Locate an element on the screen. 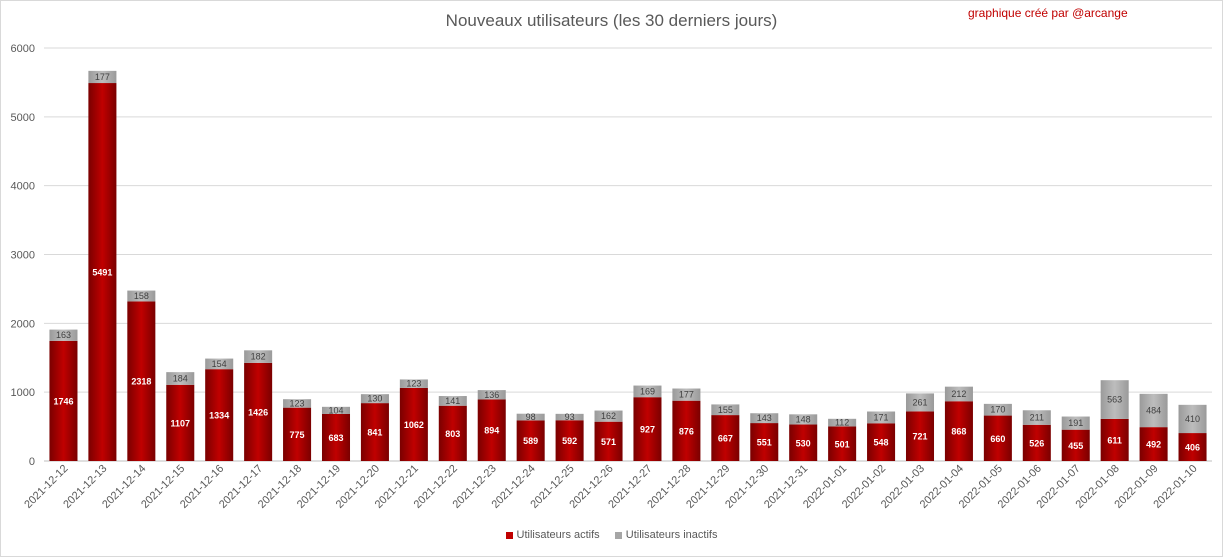 The image size is (1223, 557). legend-swatch-inactive is located at coordinates (618, 535).